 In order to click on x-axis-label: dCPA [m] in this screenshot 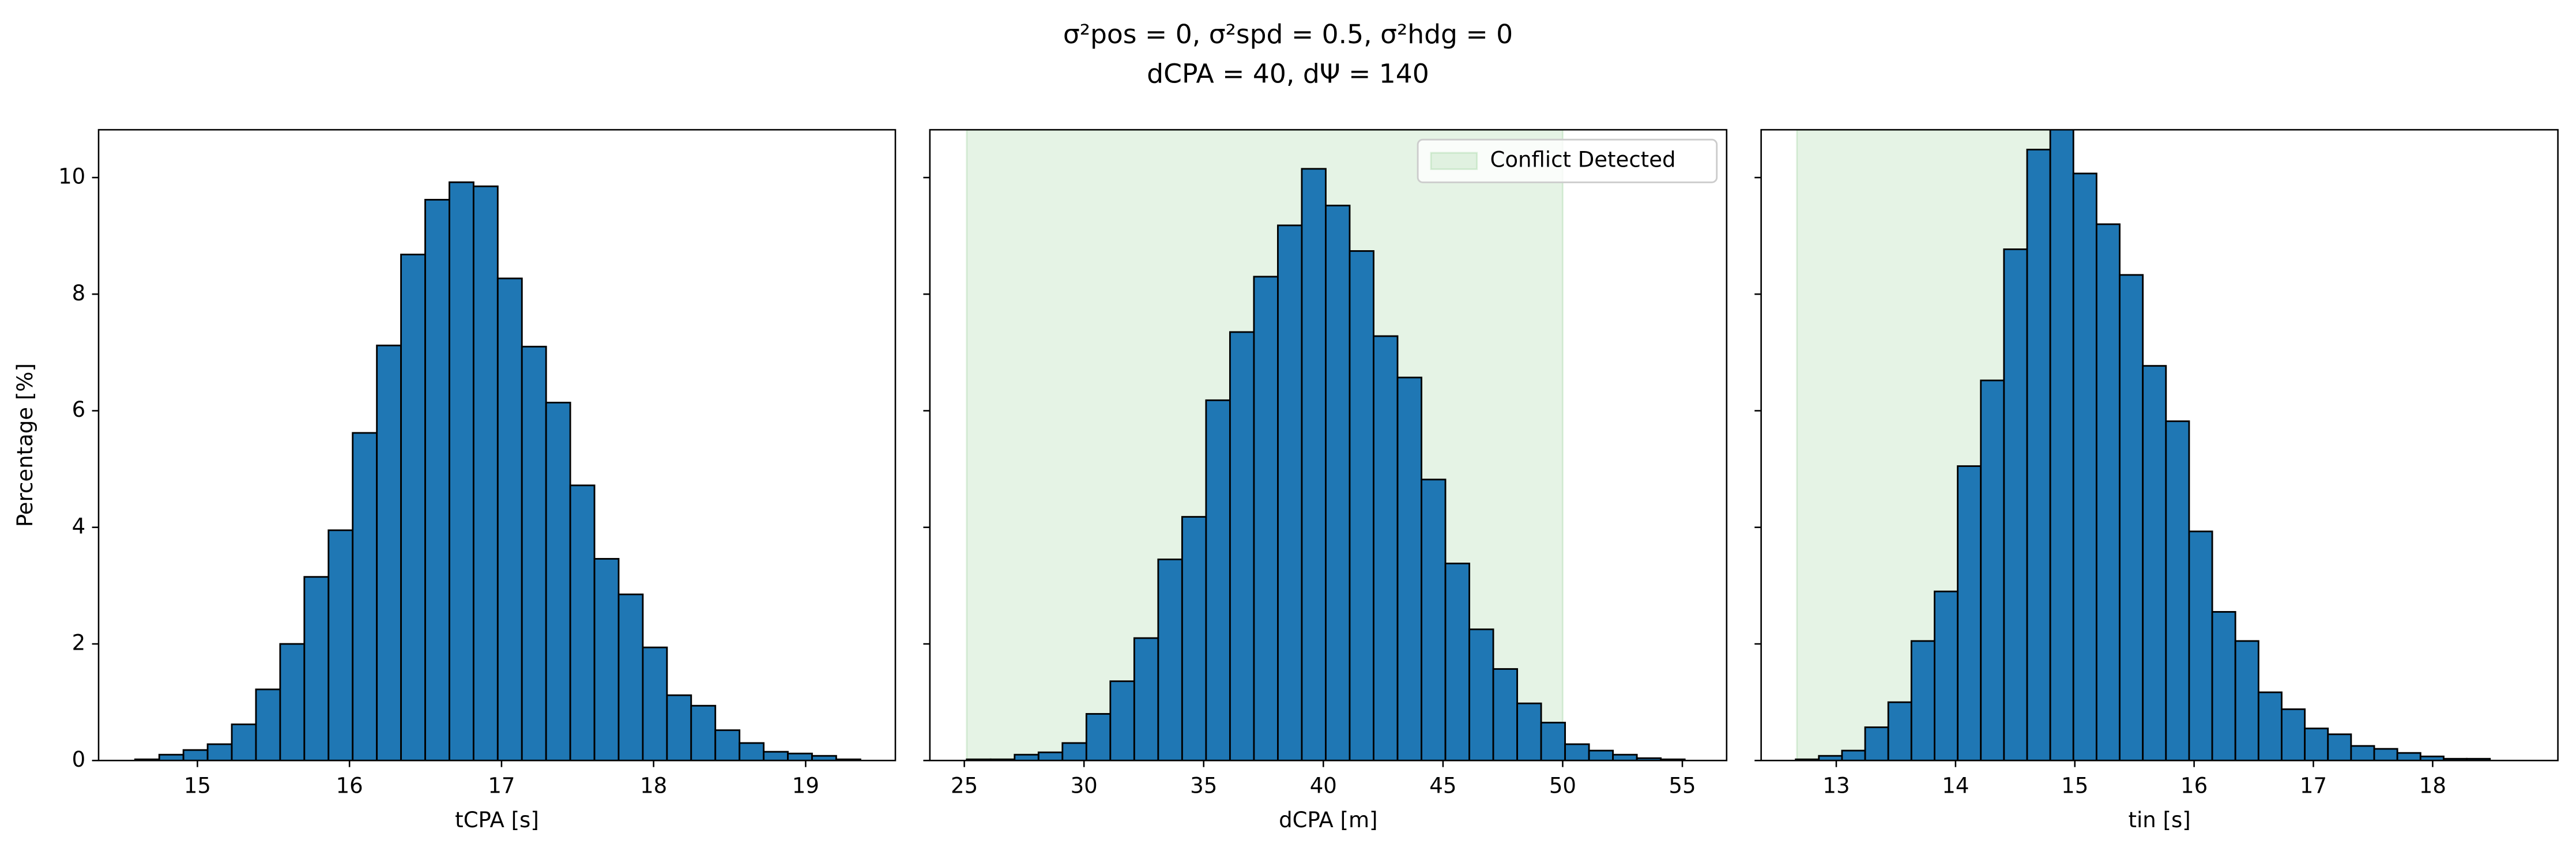, I will do `click(1328, 820)`.